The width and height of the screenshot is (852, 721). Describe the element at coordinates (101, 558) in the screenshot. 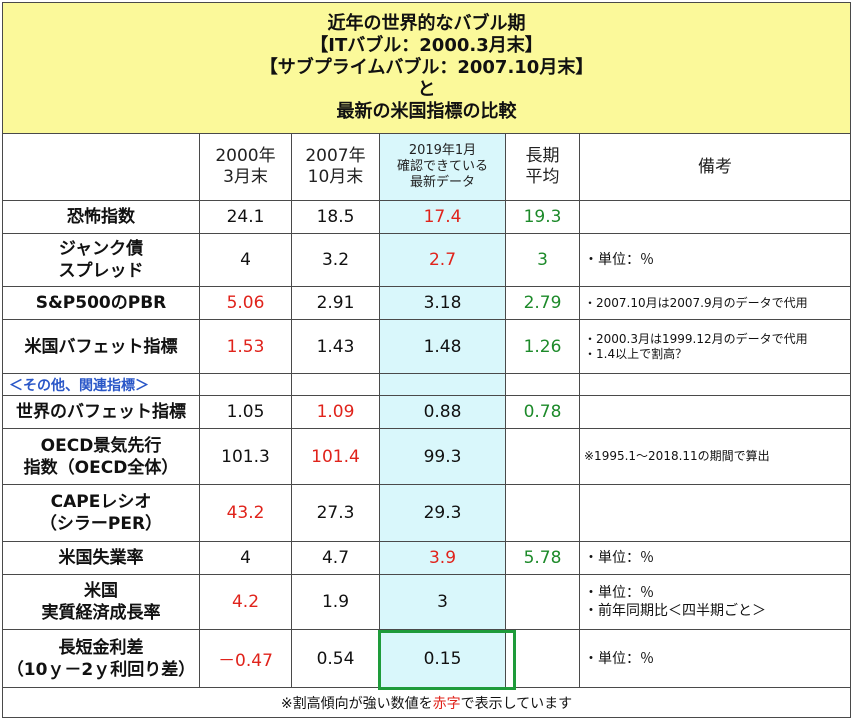

I see `row-label-line: 米国失業率` at that location.